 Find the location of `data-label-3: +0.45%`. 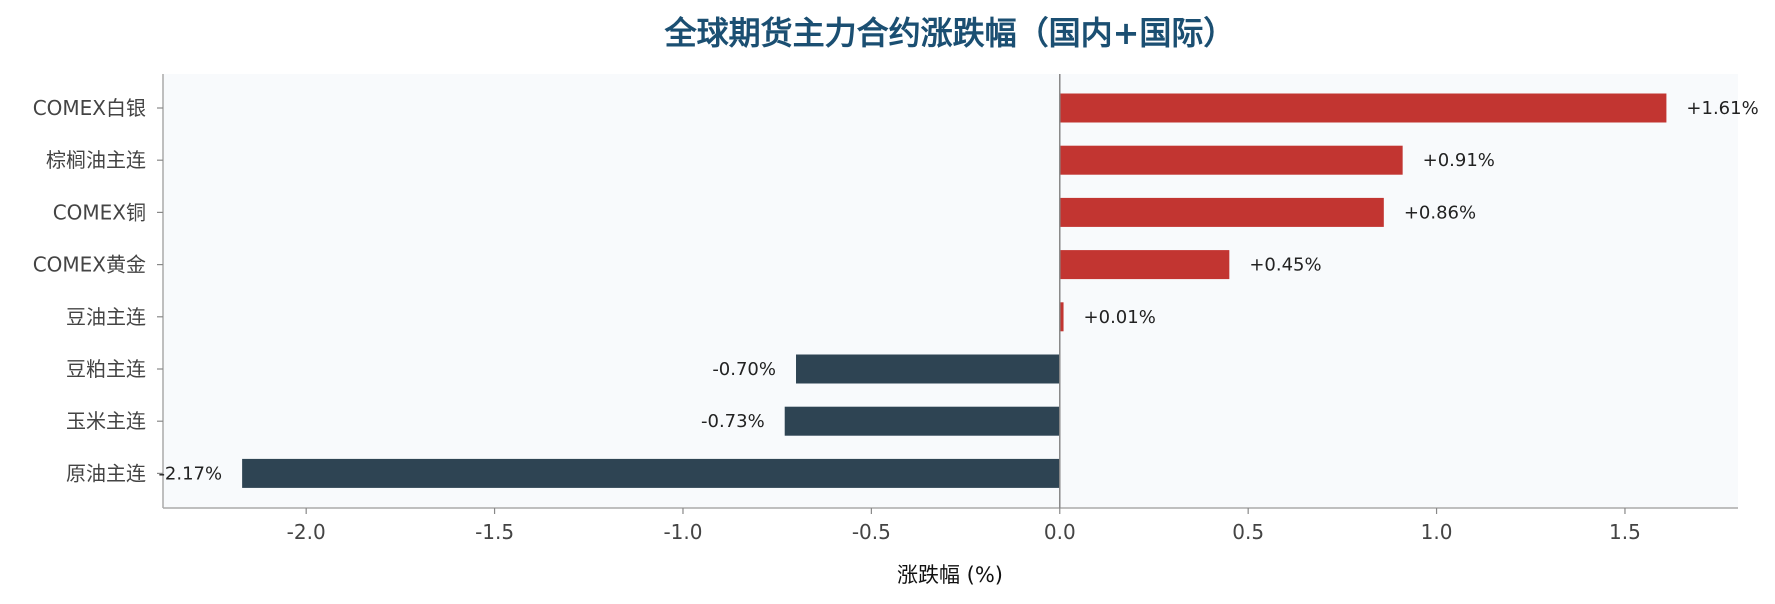

data-label-3: +0.45% is located at coordinates (1285, 265).